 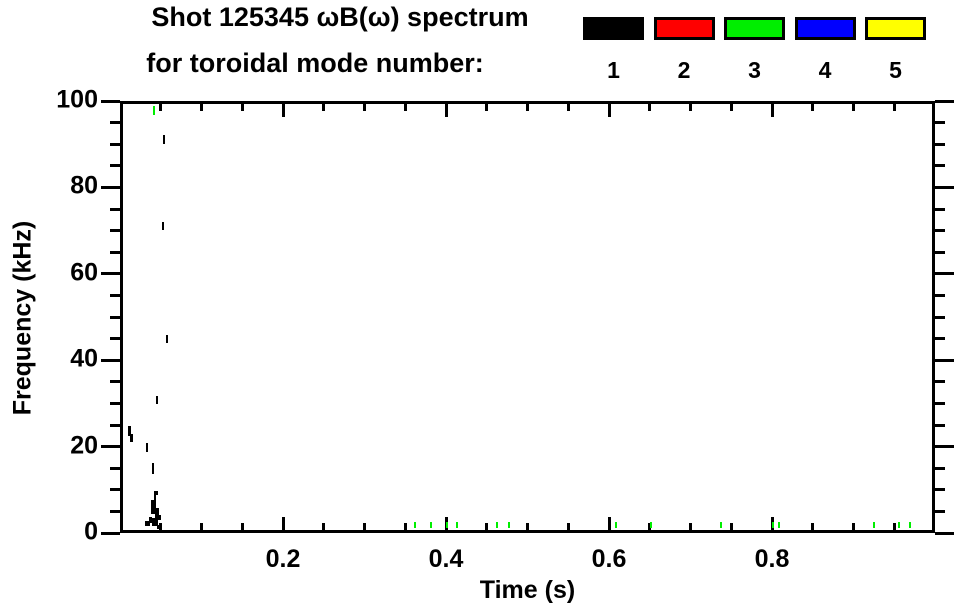 I want to click on x-minor-tick-top-0.15, so click(x=242, y=107).